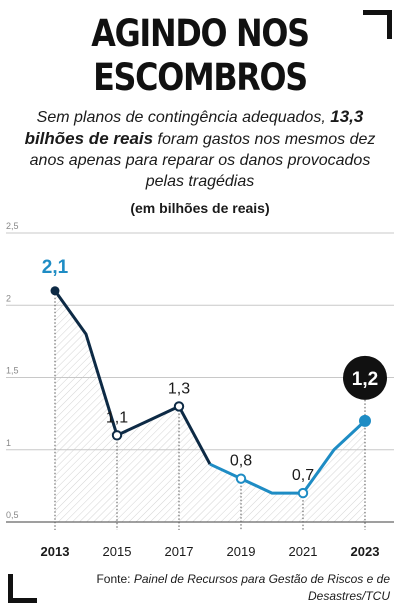 The height and width of the screenshot is (611, 400). I want to click on x-tick-label: 2017, so click(179, 551).